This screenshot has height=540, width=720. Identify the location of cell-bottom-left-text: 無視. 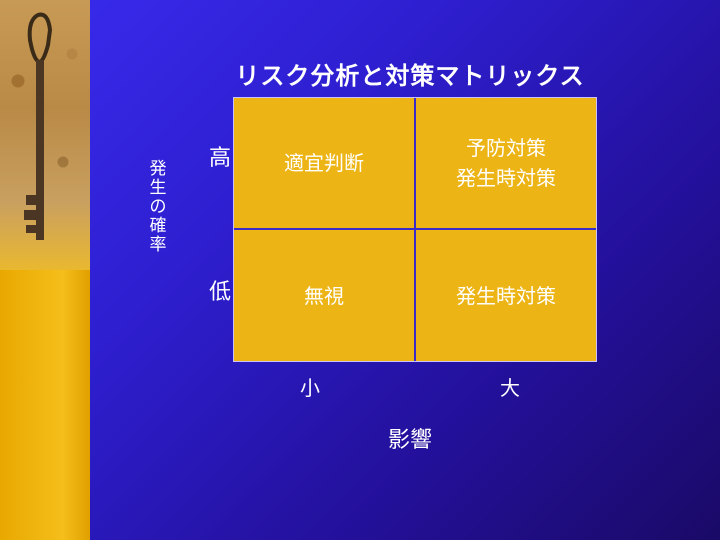
(324, 295).